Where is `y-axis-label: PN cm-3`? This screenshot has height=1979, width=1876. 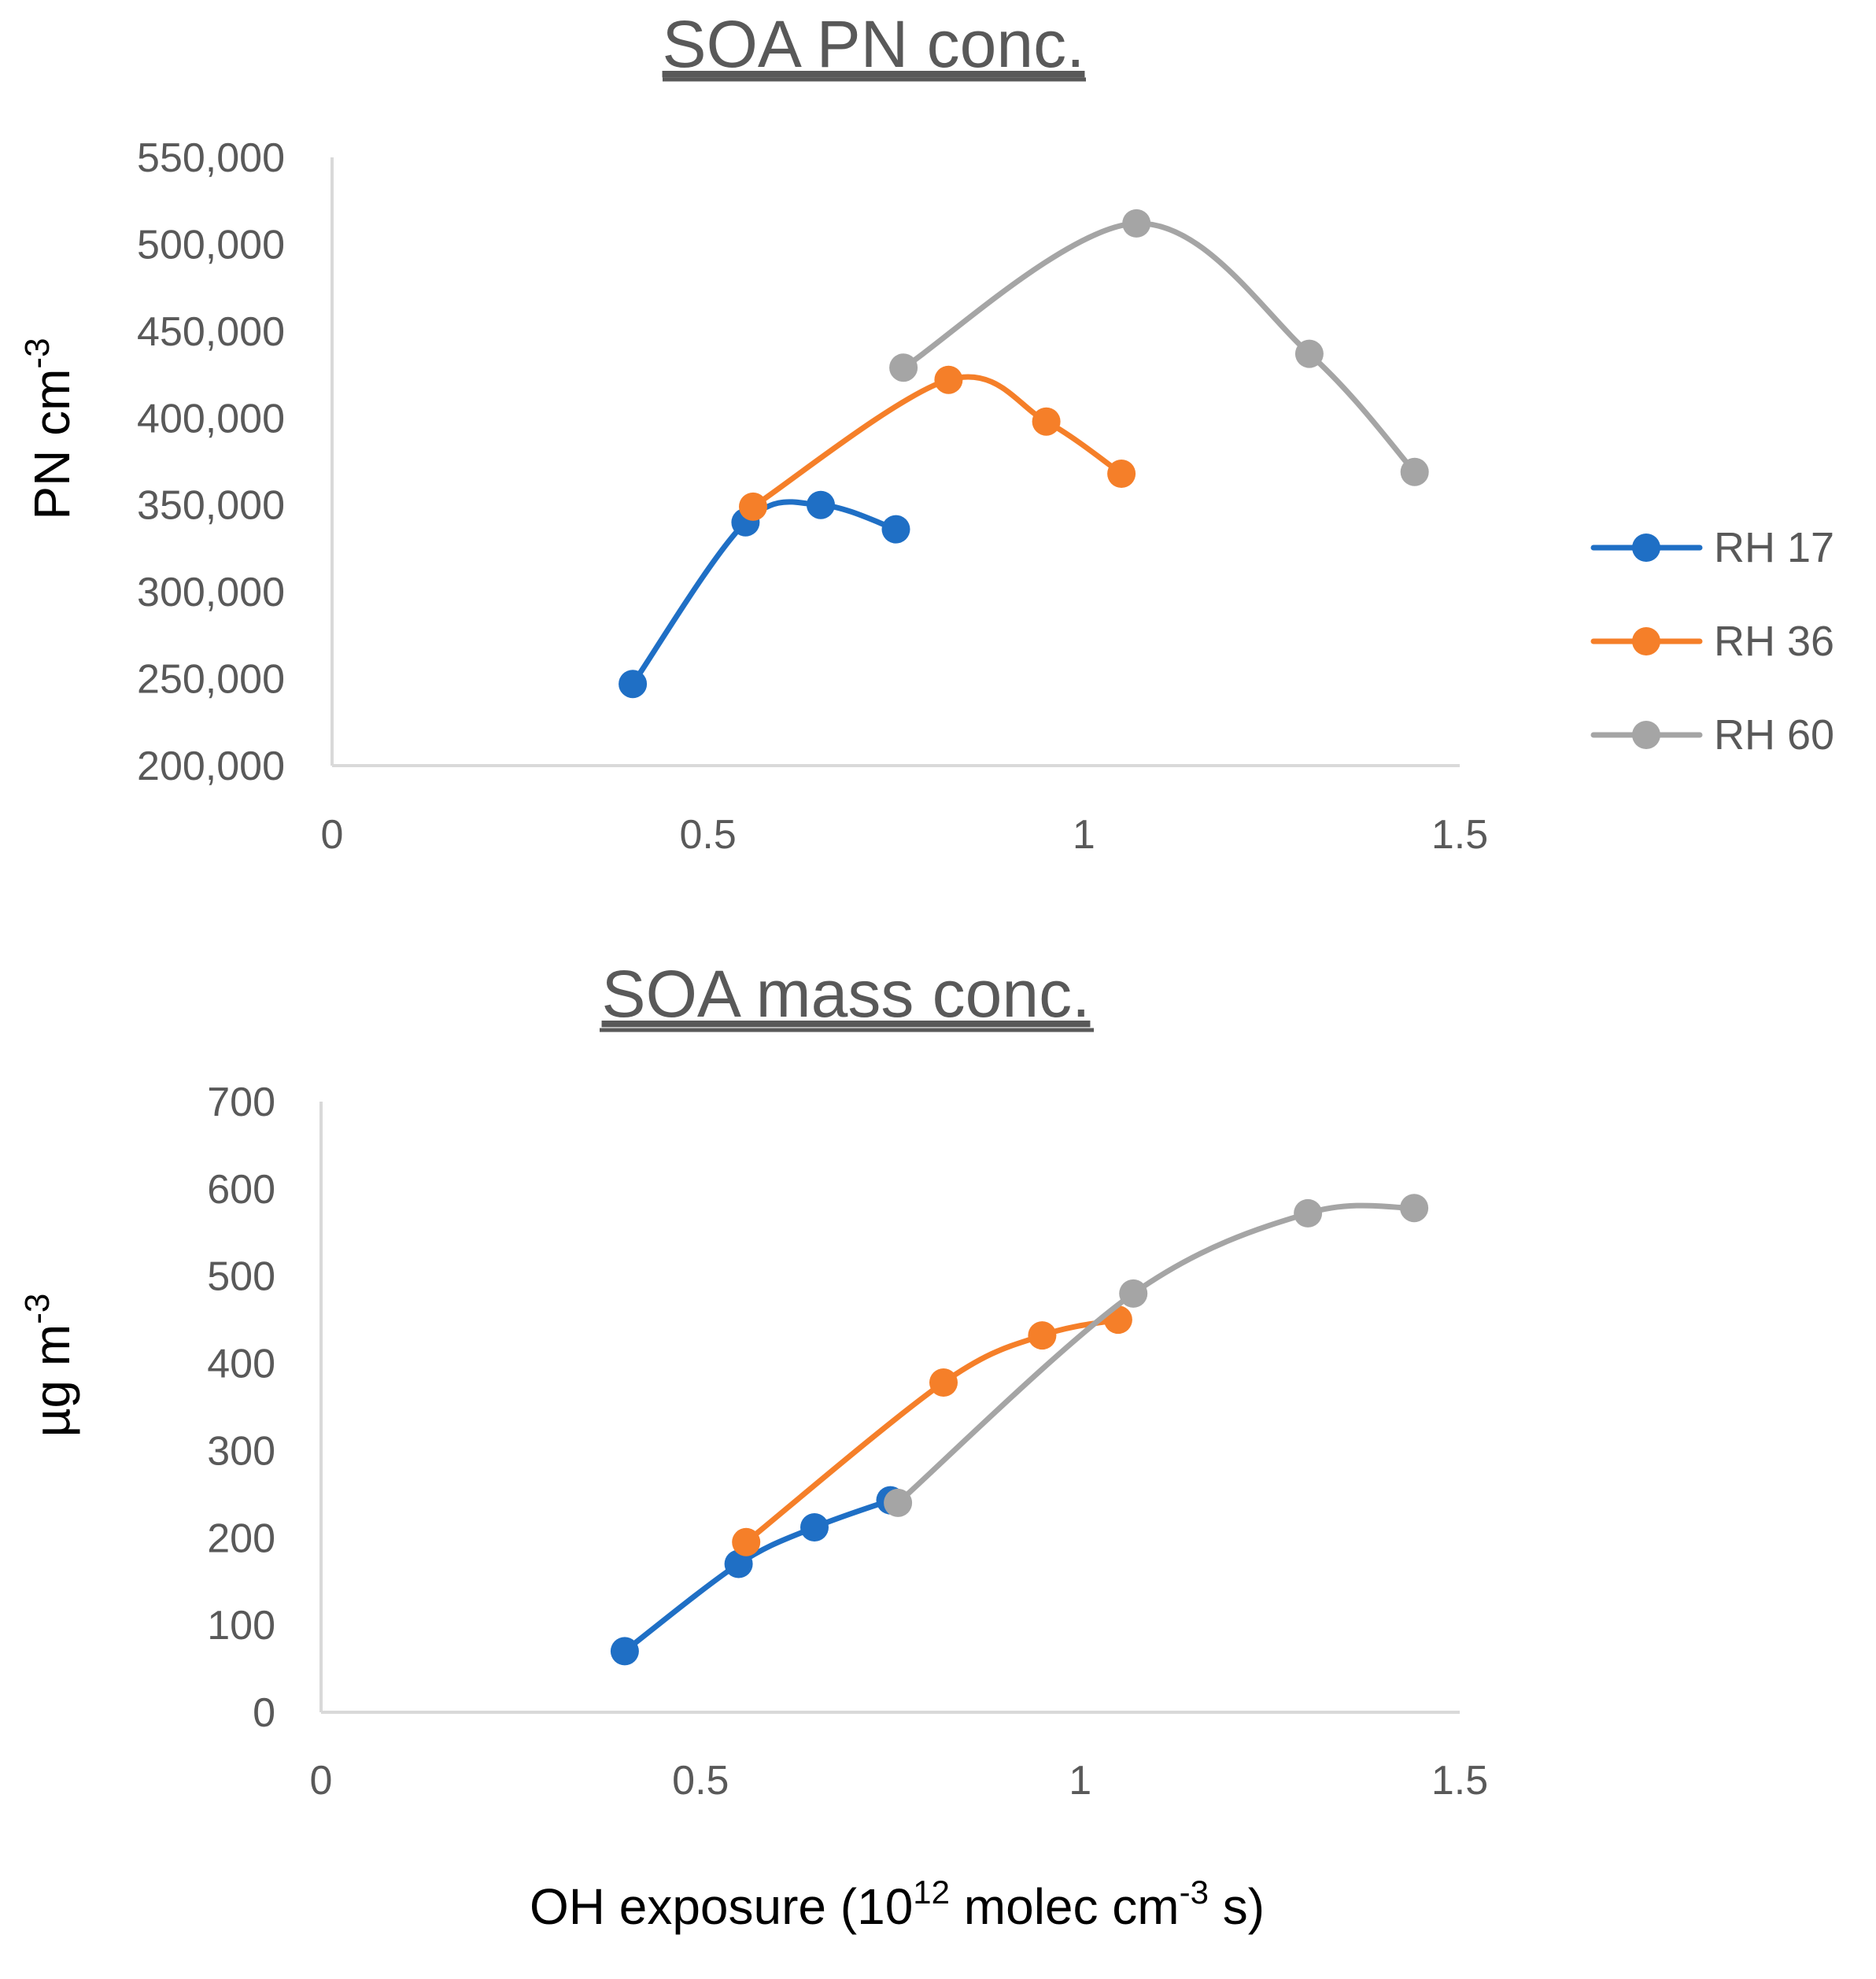 y-axis-label: PN cm-3 is located at coordinates (49, 428).